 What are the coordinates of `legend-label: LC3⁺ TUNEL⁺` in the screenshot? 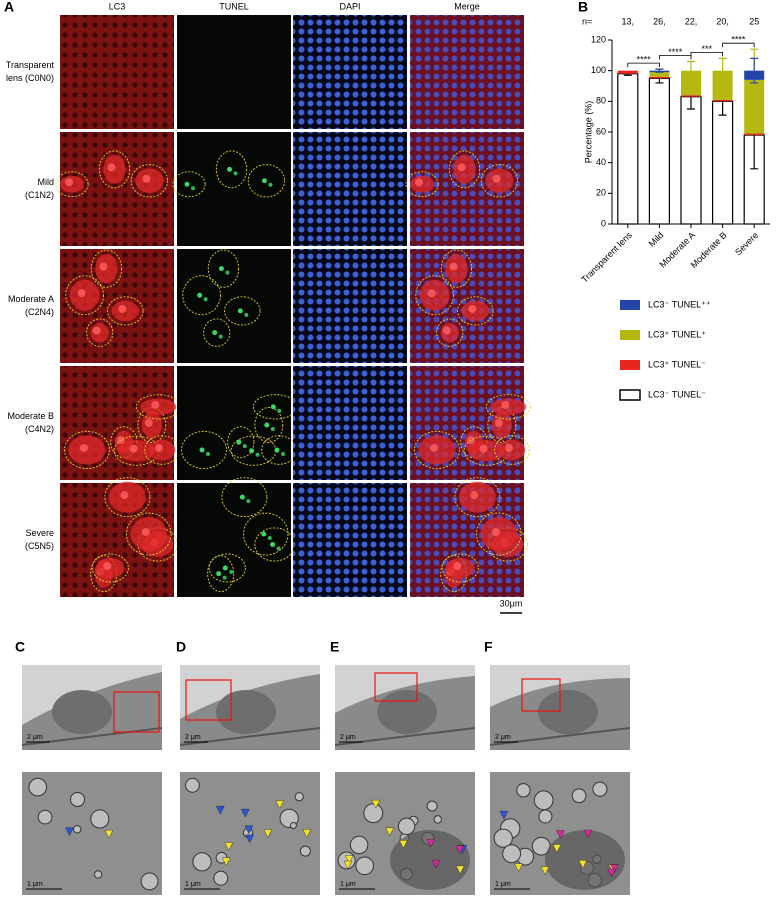 It's located at (677, 334).